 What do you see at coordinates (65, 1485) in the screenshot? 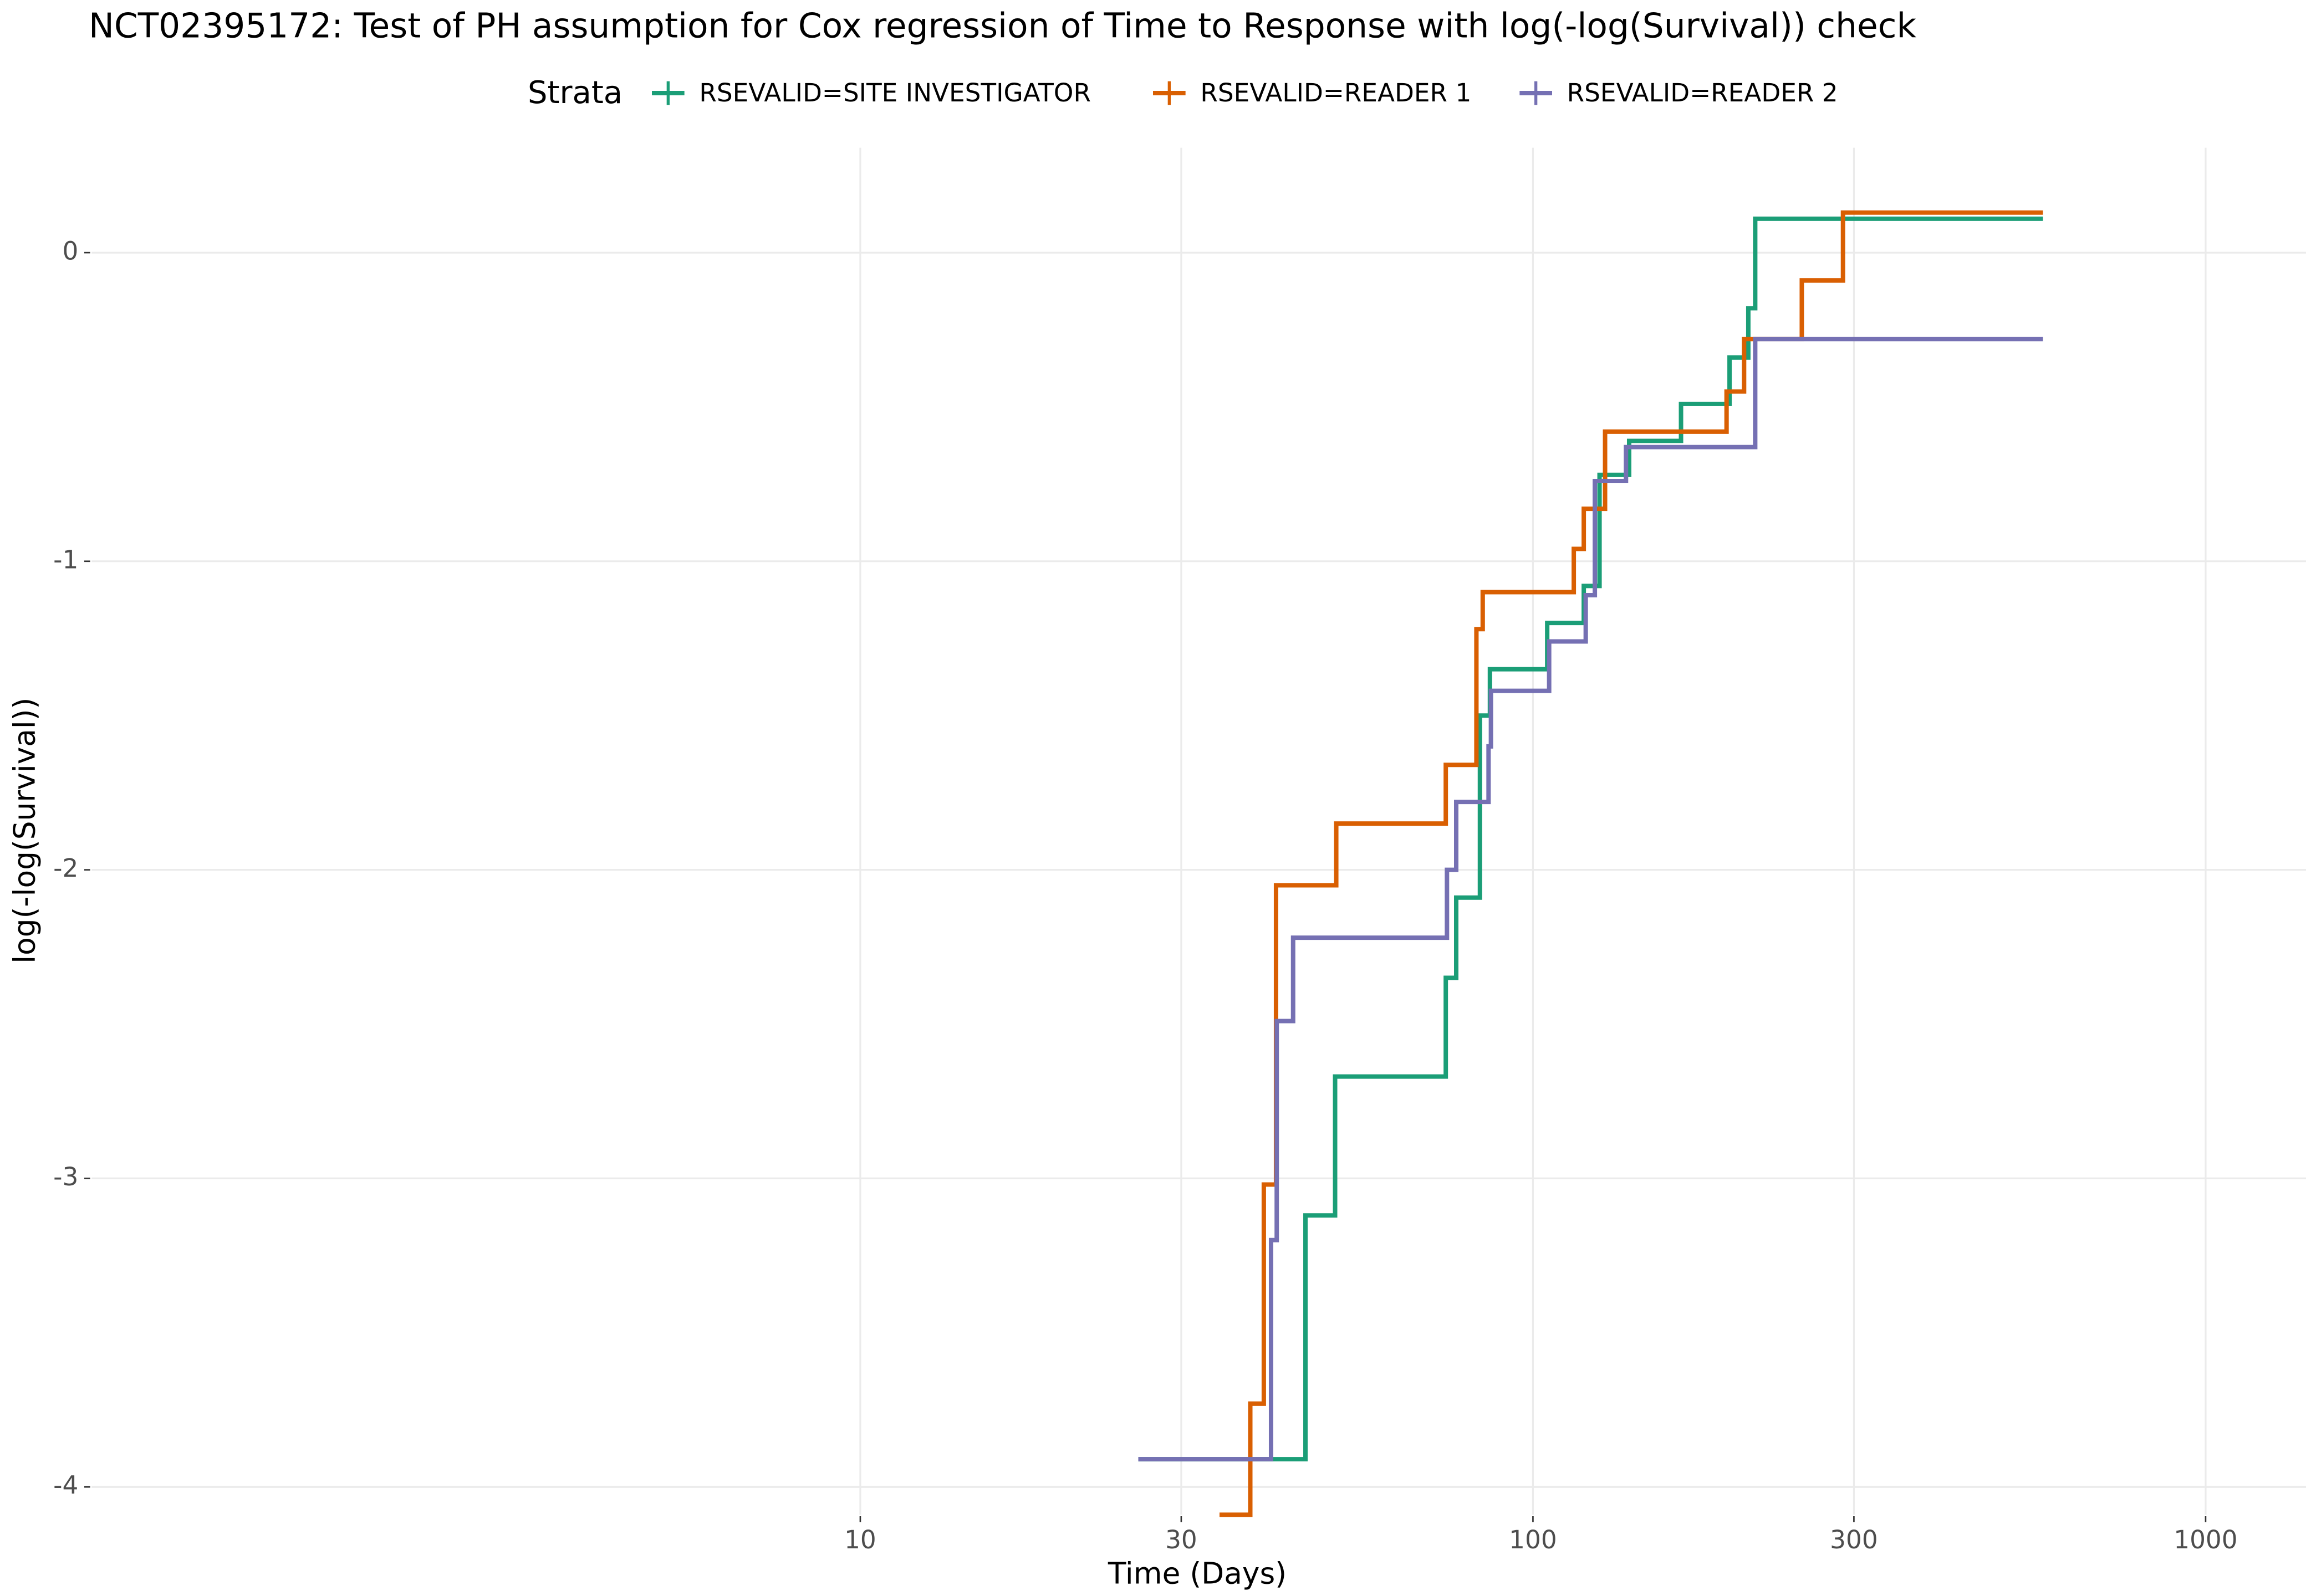
I see `y-tick-label: -4` at bounding box center [65, 1485].